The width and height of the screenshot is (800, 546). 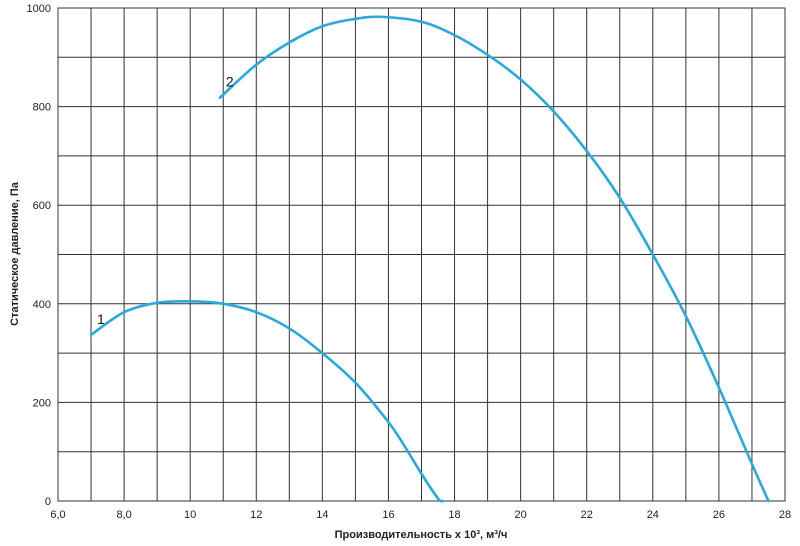 I want to click on x-tick-label: 12, so click(x=256, y=515).